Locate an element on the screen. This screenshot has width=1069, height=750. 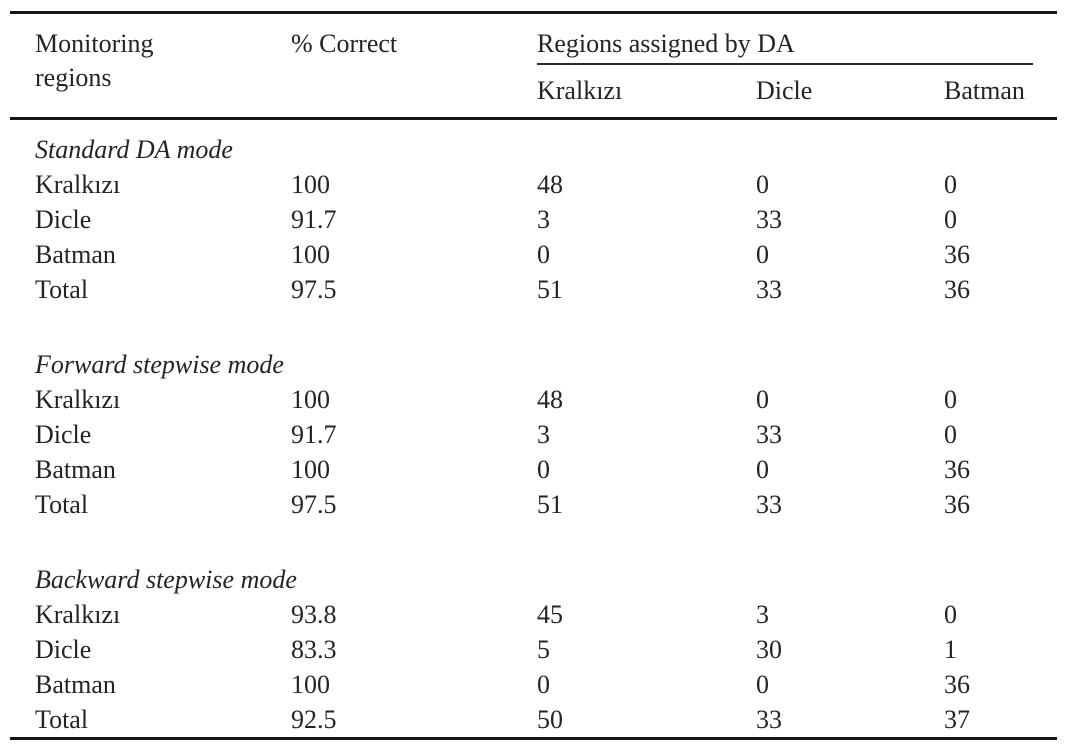
table-row: Dicle 83.3 5 30 1 is located at coordinates (533, 649).